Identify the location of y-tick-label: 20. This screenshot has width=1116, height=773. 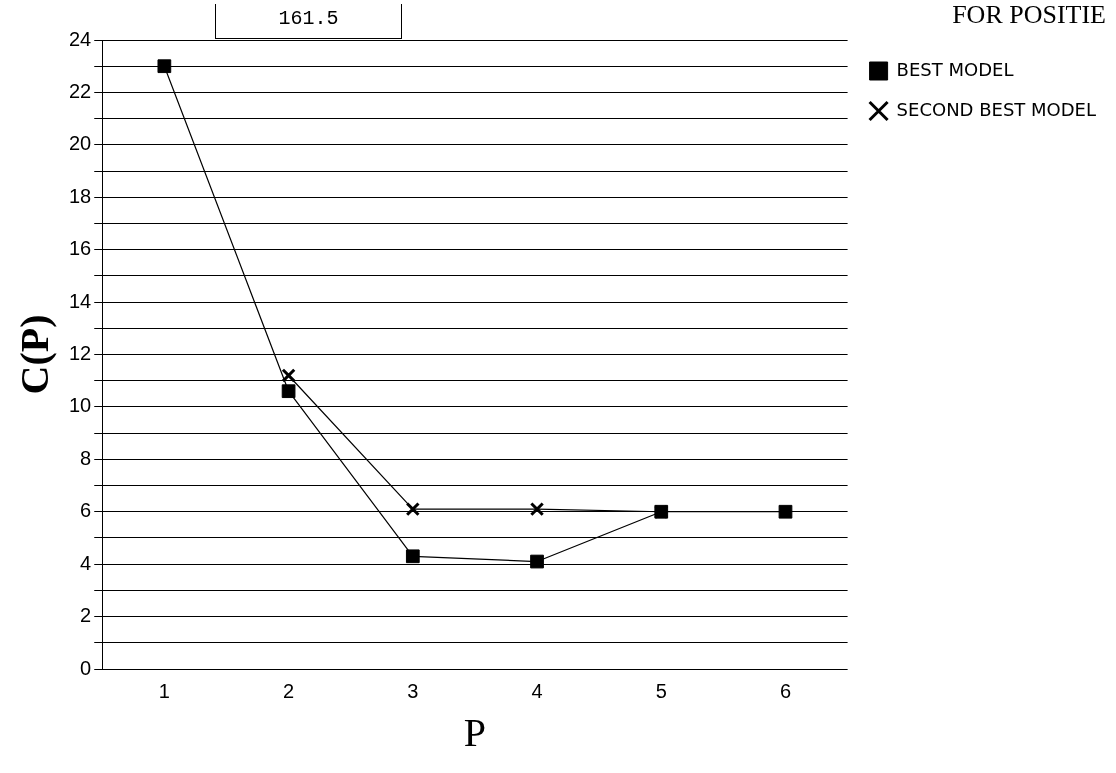
(80, 143).